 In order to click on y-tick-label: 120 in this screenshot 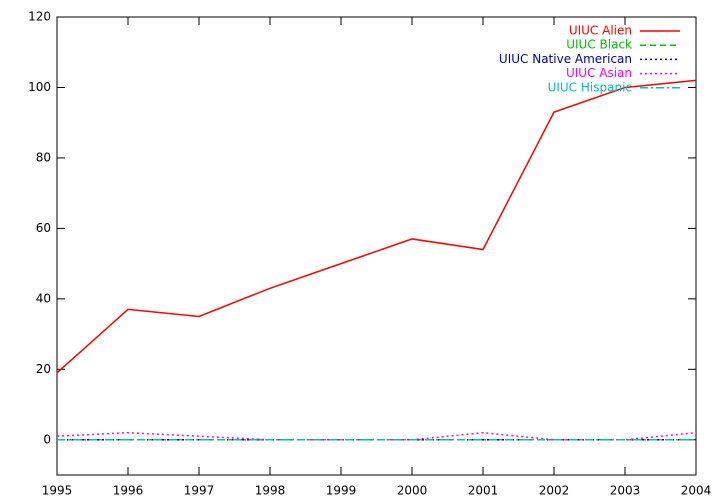, I will do `click(39, 17)`.